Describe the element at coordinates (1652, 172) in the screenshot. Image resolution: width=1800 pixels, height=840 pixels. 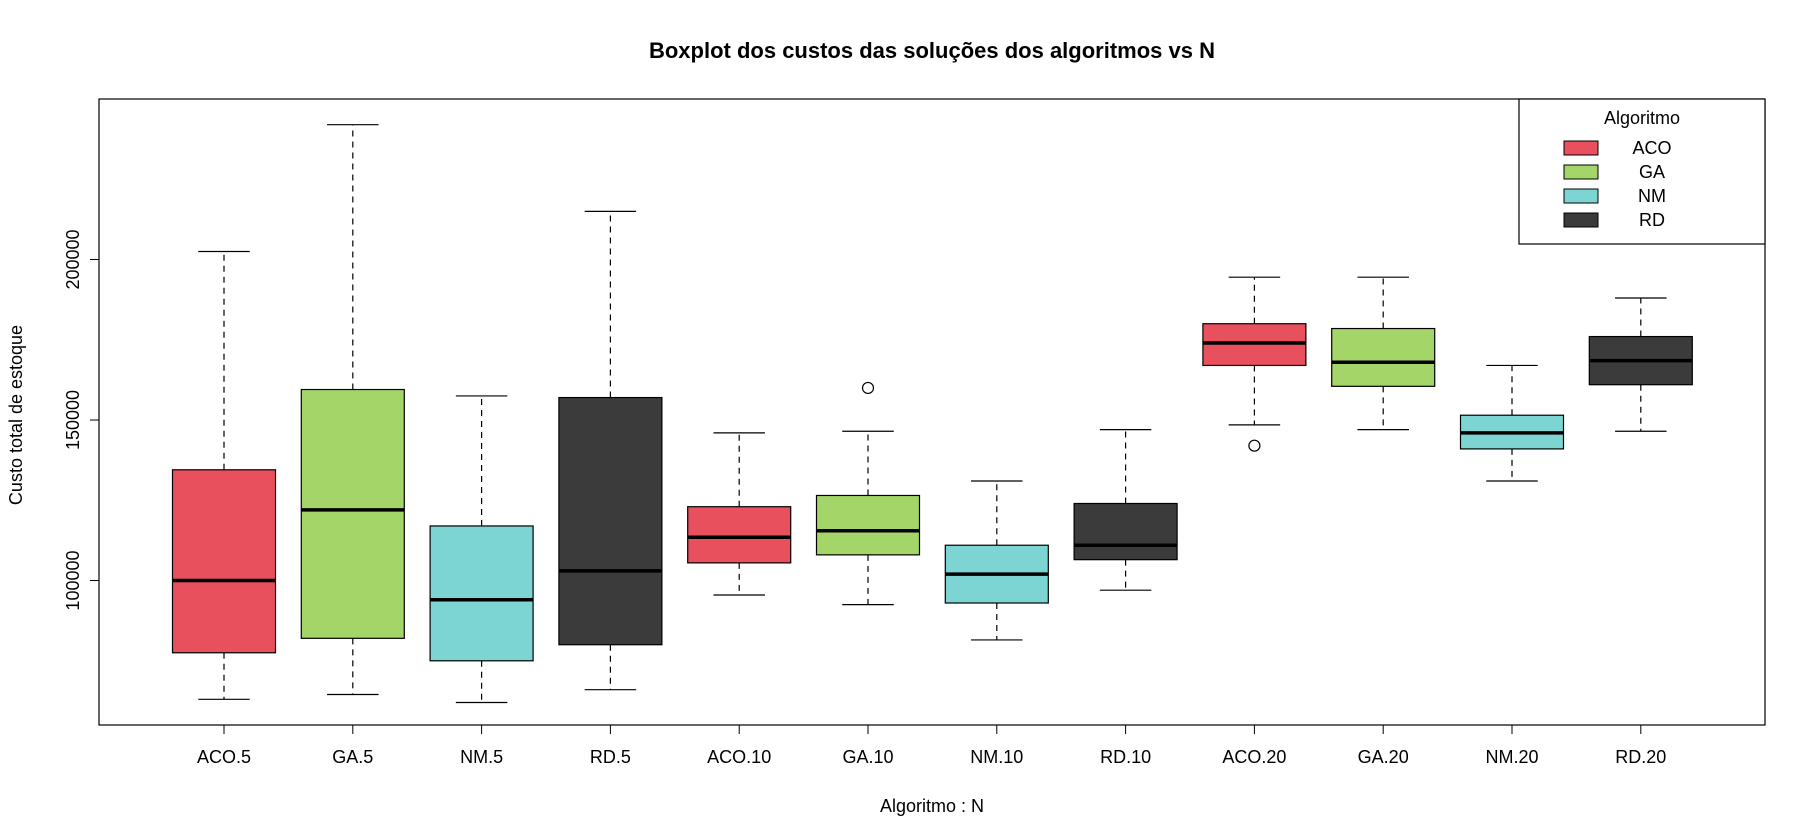
I see `legend-label-ga: GA` at that location.